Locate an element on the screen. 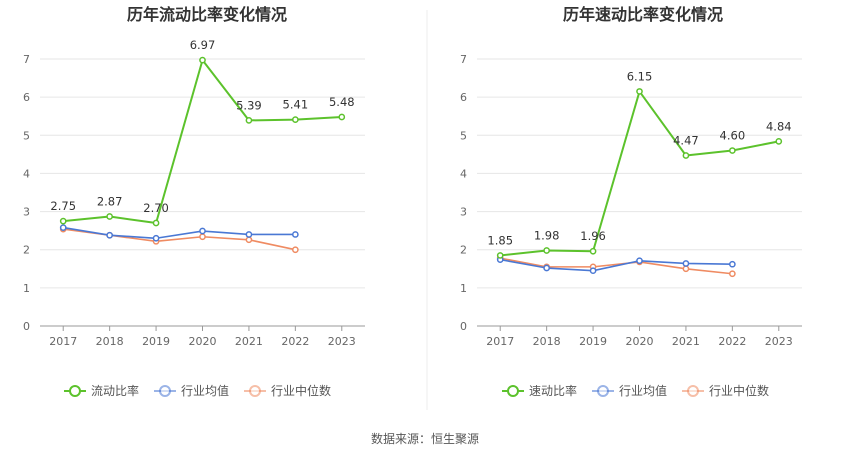  data-label: 1.85 is located at coordinates (500, 240).